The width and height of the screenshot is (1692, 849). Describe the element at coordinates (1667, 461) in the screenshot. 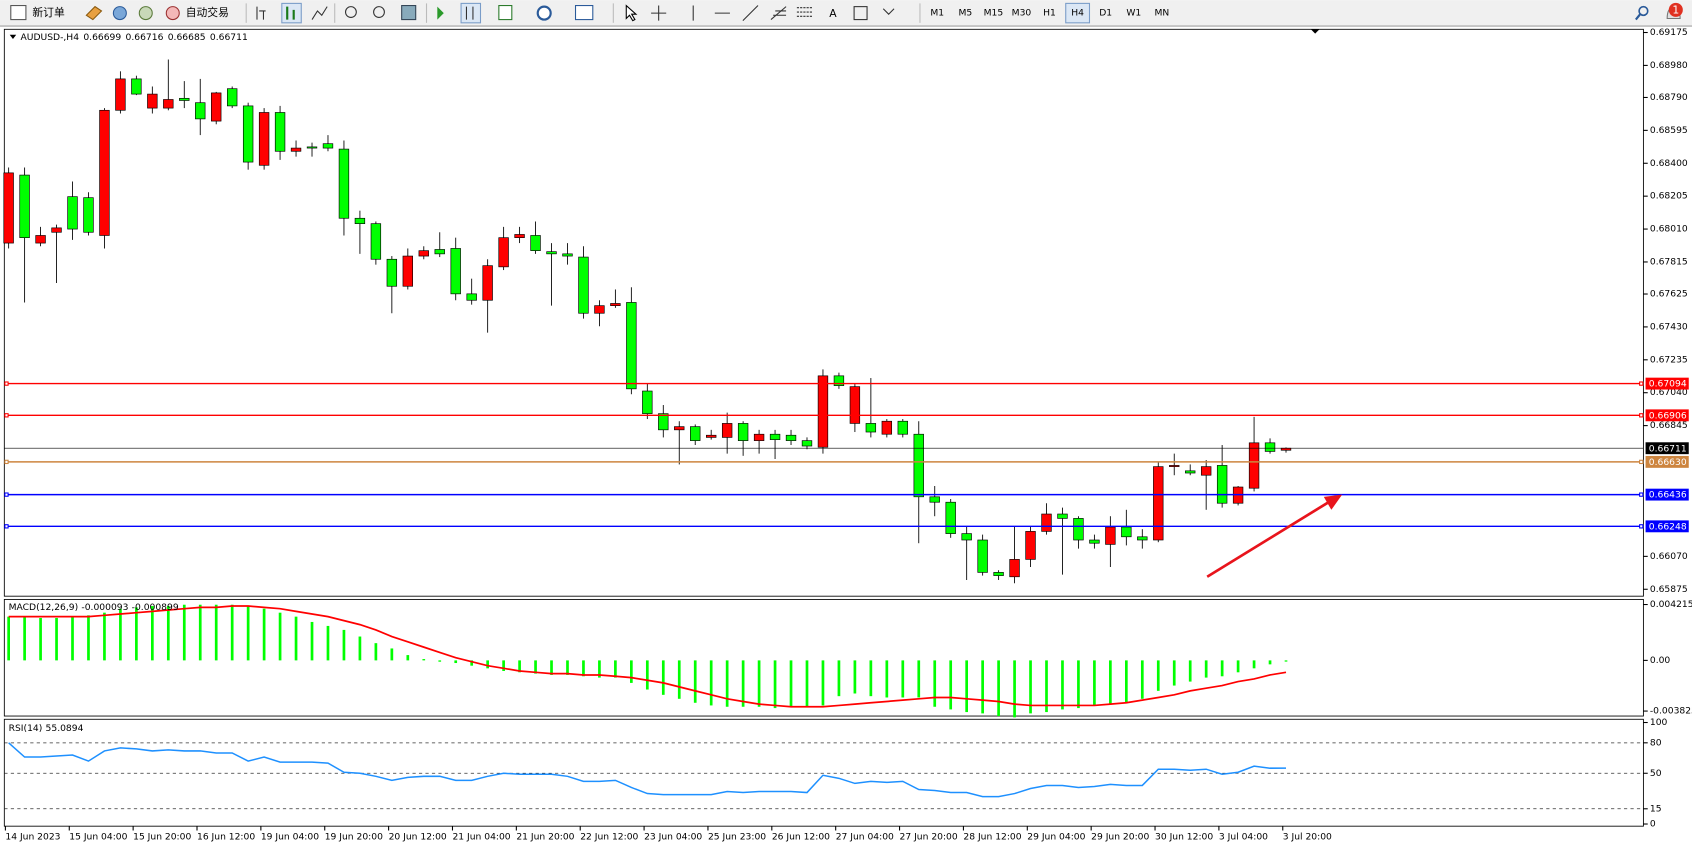

I see `level-price-box` at that location.